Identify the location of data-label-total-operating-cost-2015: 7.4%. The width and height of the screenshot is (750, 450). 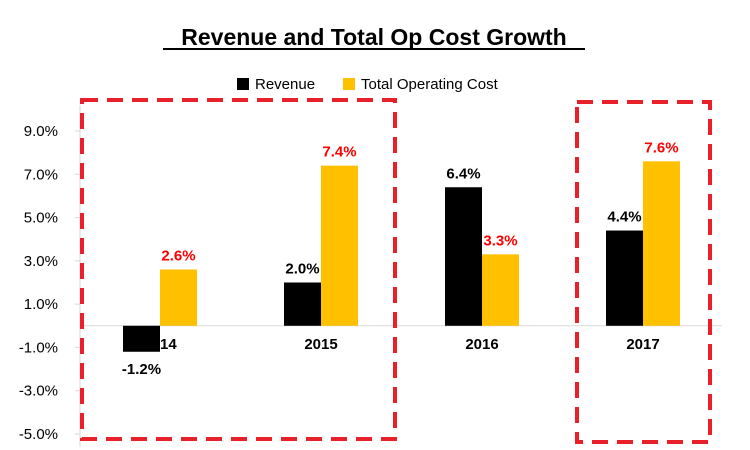
(339, 152).